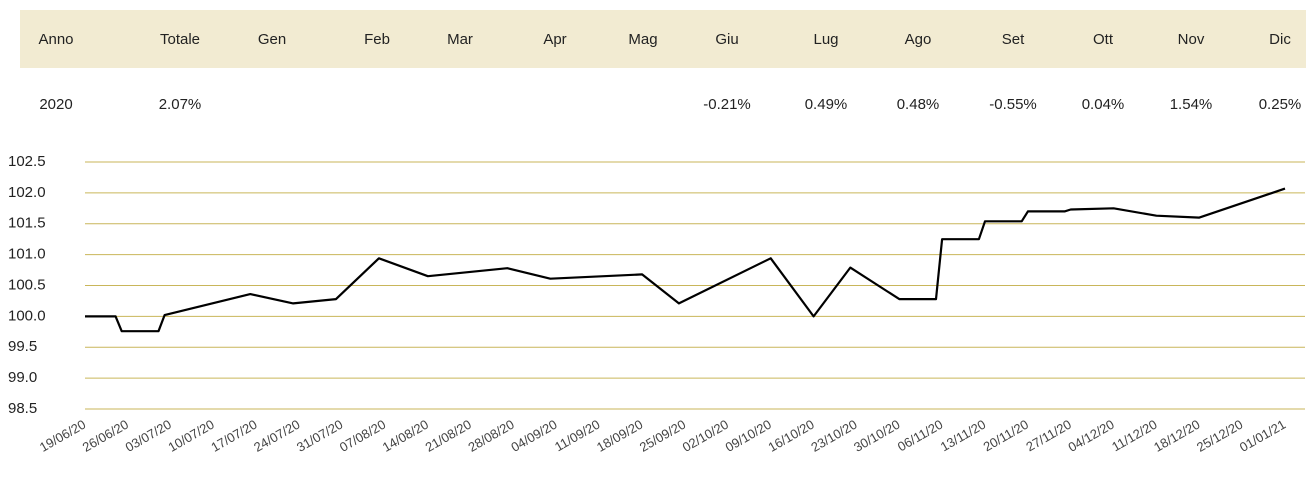  I want to click on table-header-cell: Mag, so click(642, 39).